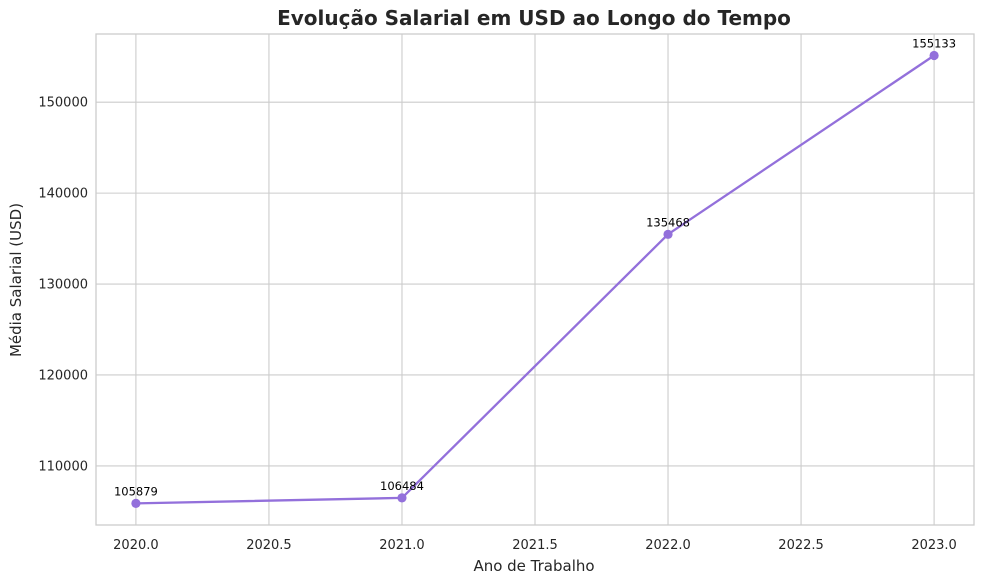  I want to click on data-label: 155133, so click(934, 44).